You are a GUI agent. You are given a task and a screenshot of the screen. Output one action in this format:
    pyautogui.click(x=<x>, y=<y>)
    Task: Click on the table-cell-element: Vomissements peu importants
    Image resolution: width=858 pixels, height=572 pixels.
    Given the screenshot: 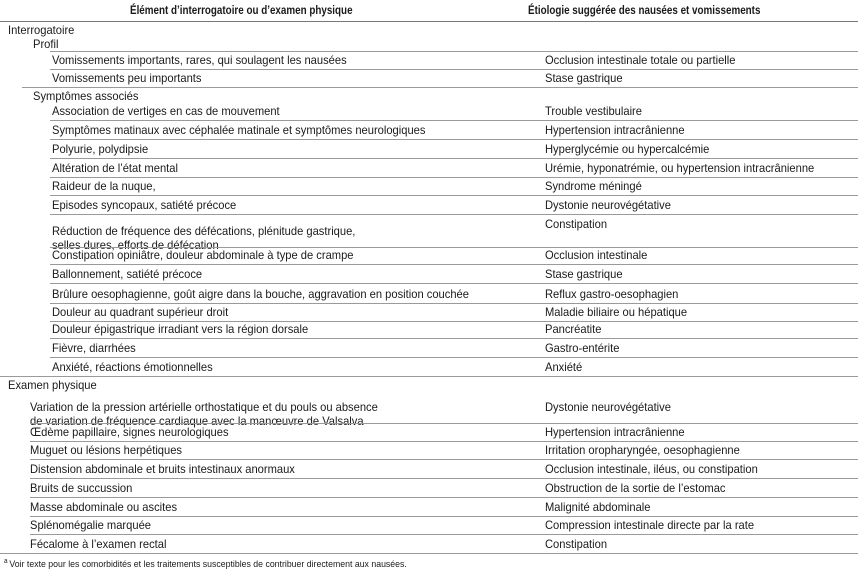 What is the action you would take?
    pyautogui.click(x=127, y=78)
    